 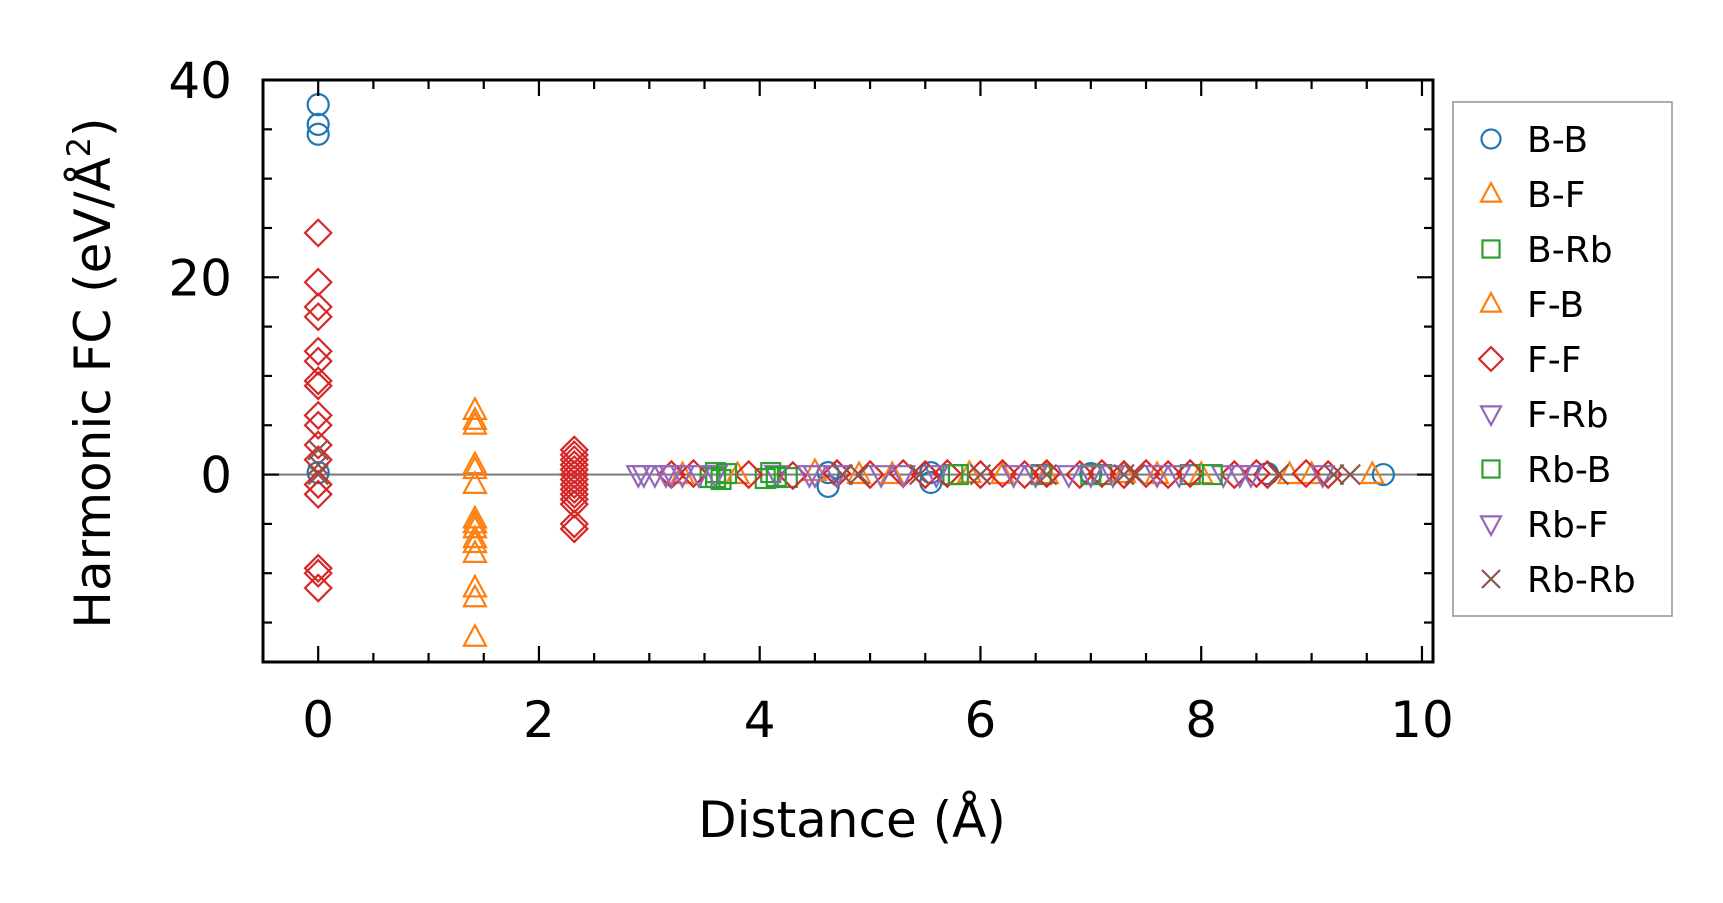 I want to click on legend: B-B B-F B-Rb F-B F-F F-Rb Rb-B Rb-F Rb-Rb, so click(x=1562, y=359).